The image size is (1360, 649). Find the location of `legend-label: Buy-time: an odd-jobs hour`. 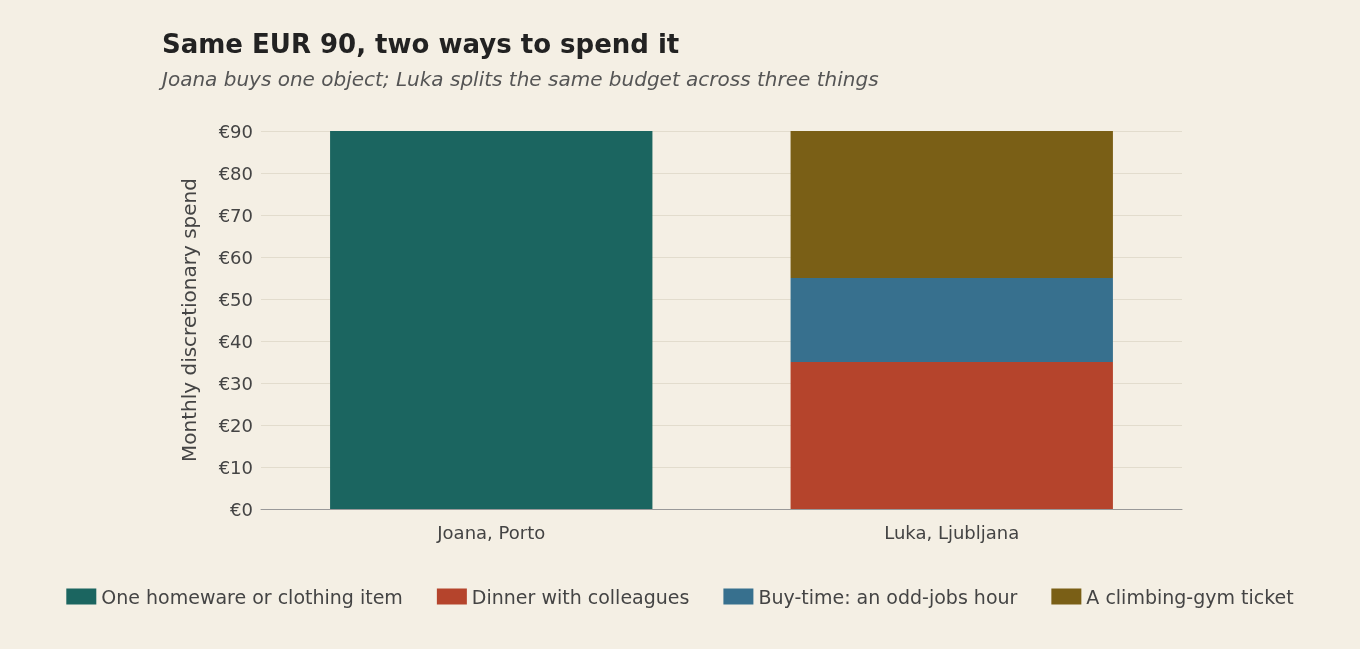

legend-label: Buy-time: an odd-jobs hour is located at coordinates (888, 596).